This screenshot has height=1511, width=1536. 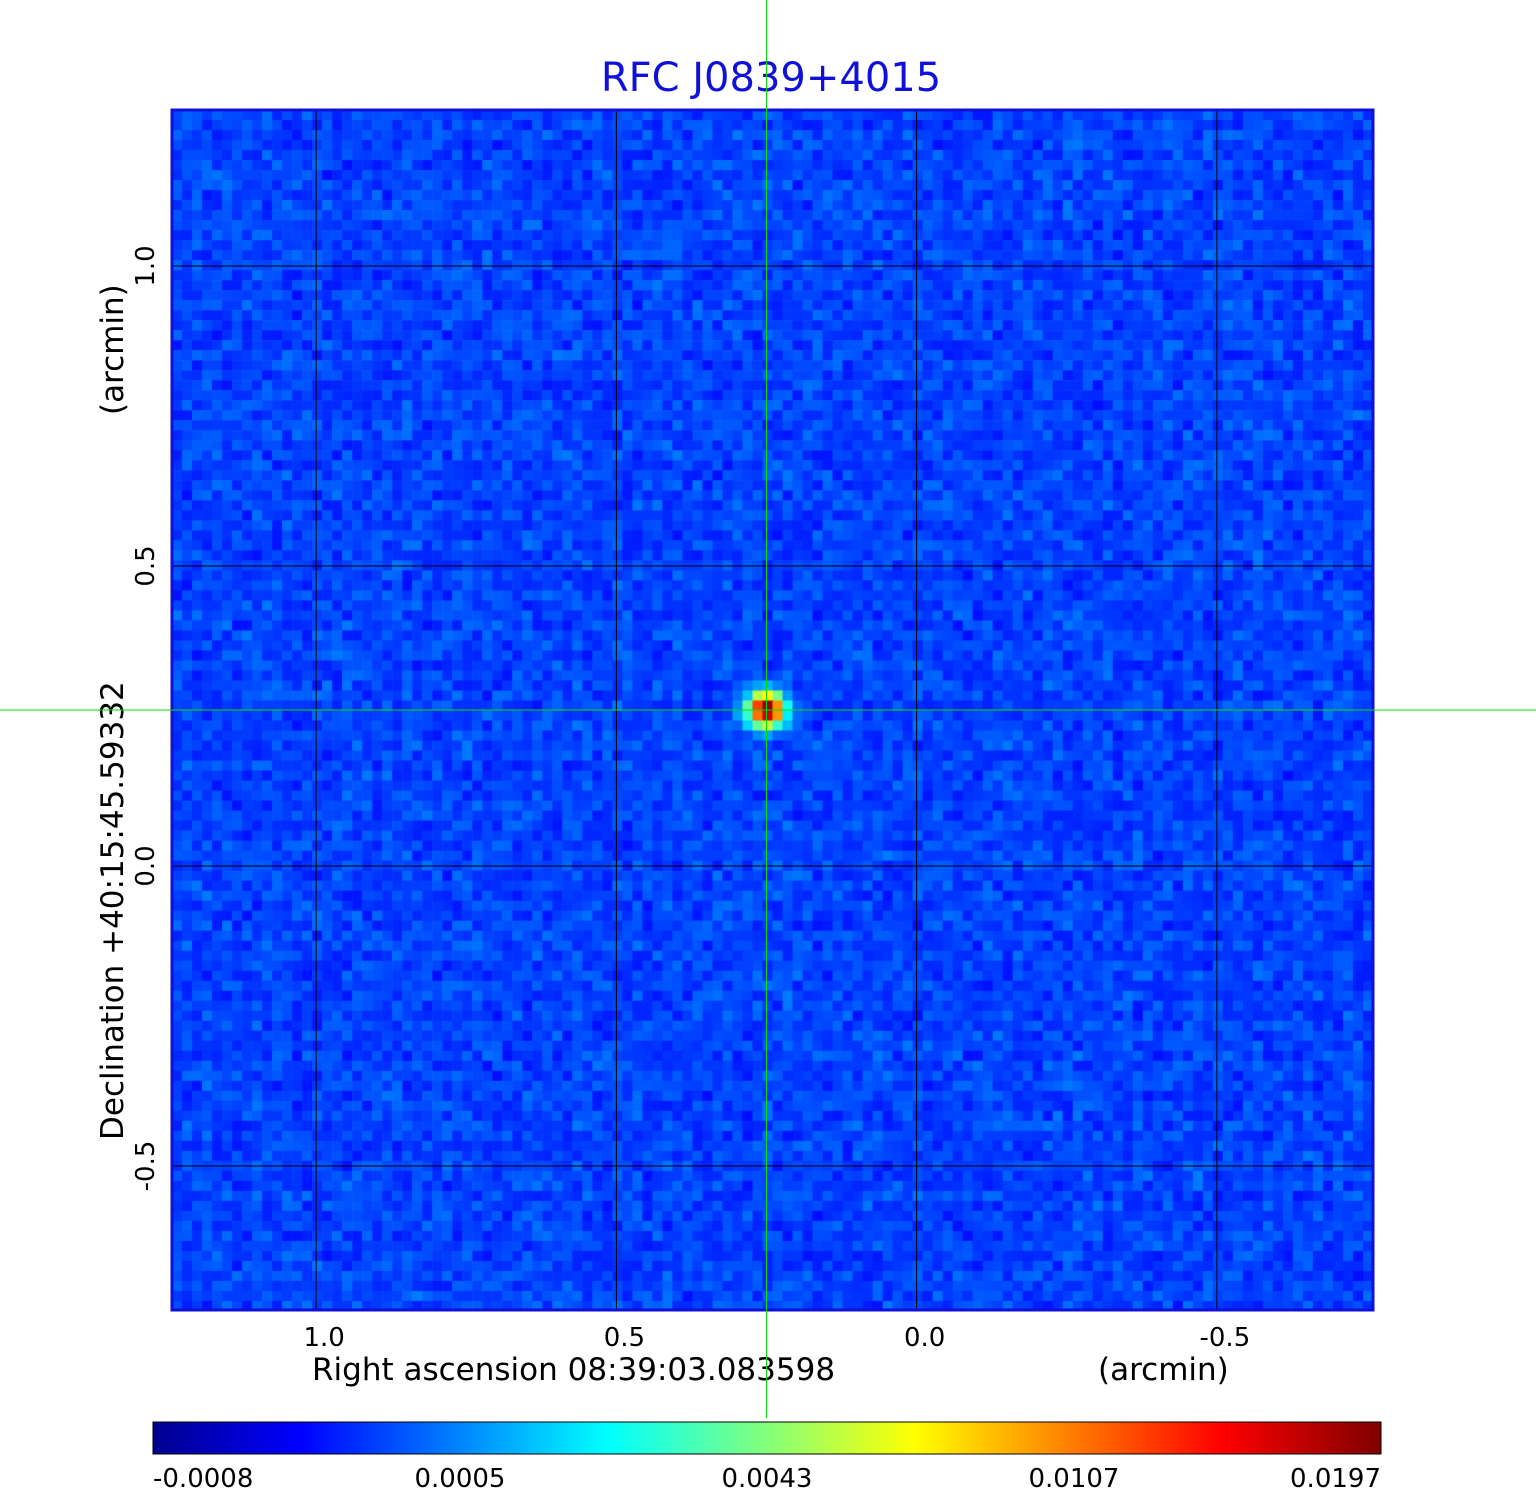 What do you see at coordinates (113, 349) in the screenshot?
I see `y-axis-unit: (arcmin)` at bounding box center [113, 349].